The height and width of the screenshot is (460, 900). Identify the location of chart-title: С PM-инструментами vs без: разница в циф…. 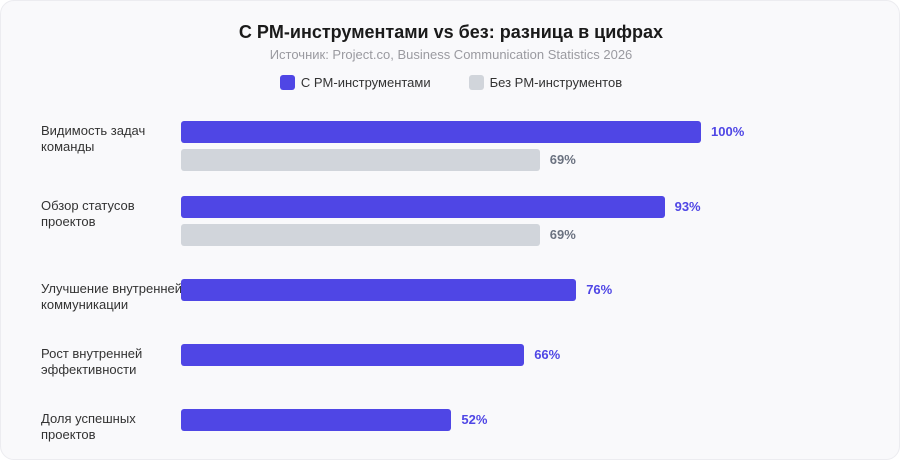
(451, 32).